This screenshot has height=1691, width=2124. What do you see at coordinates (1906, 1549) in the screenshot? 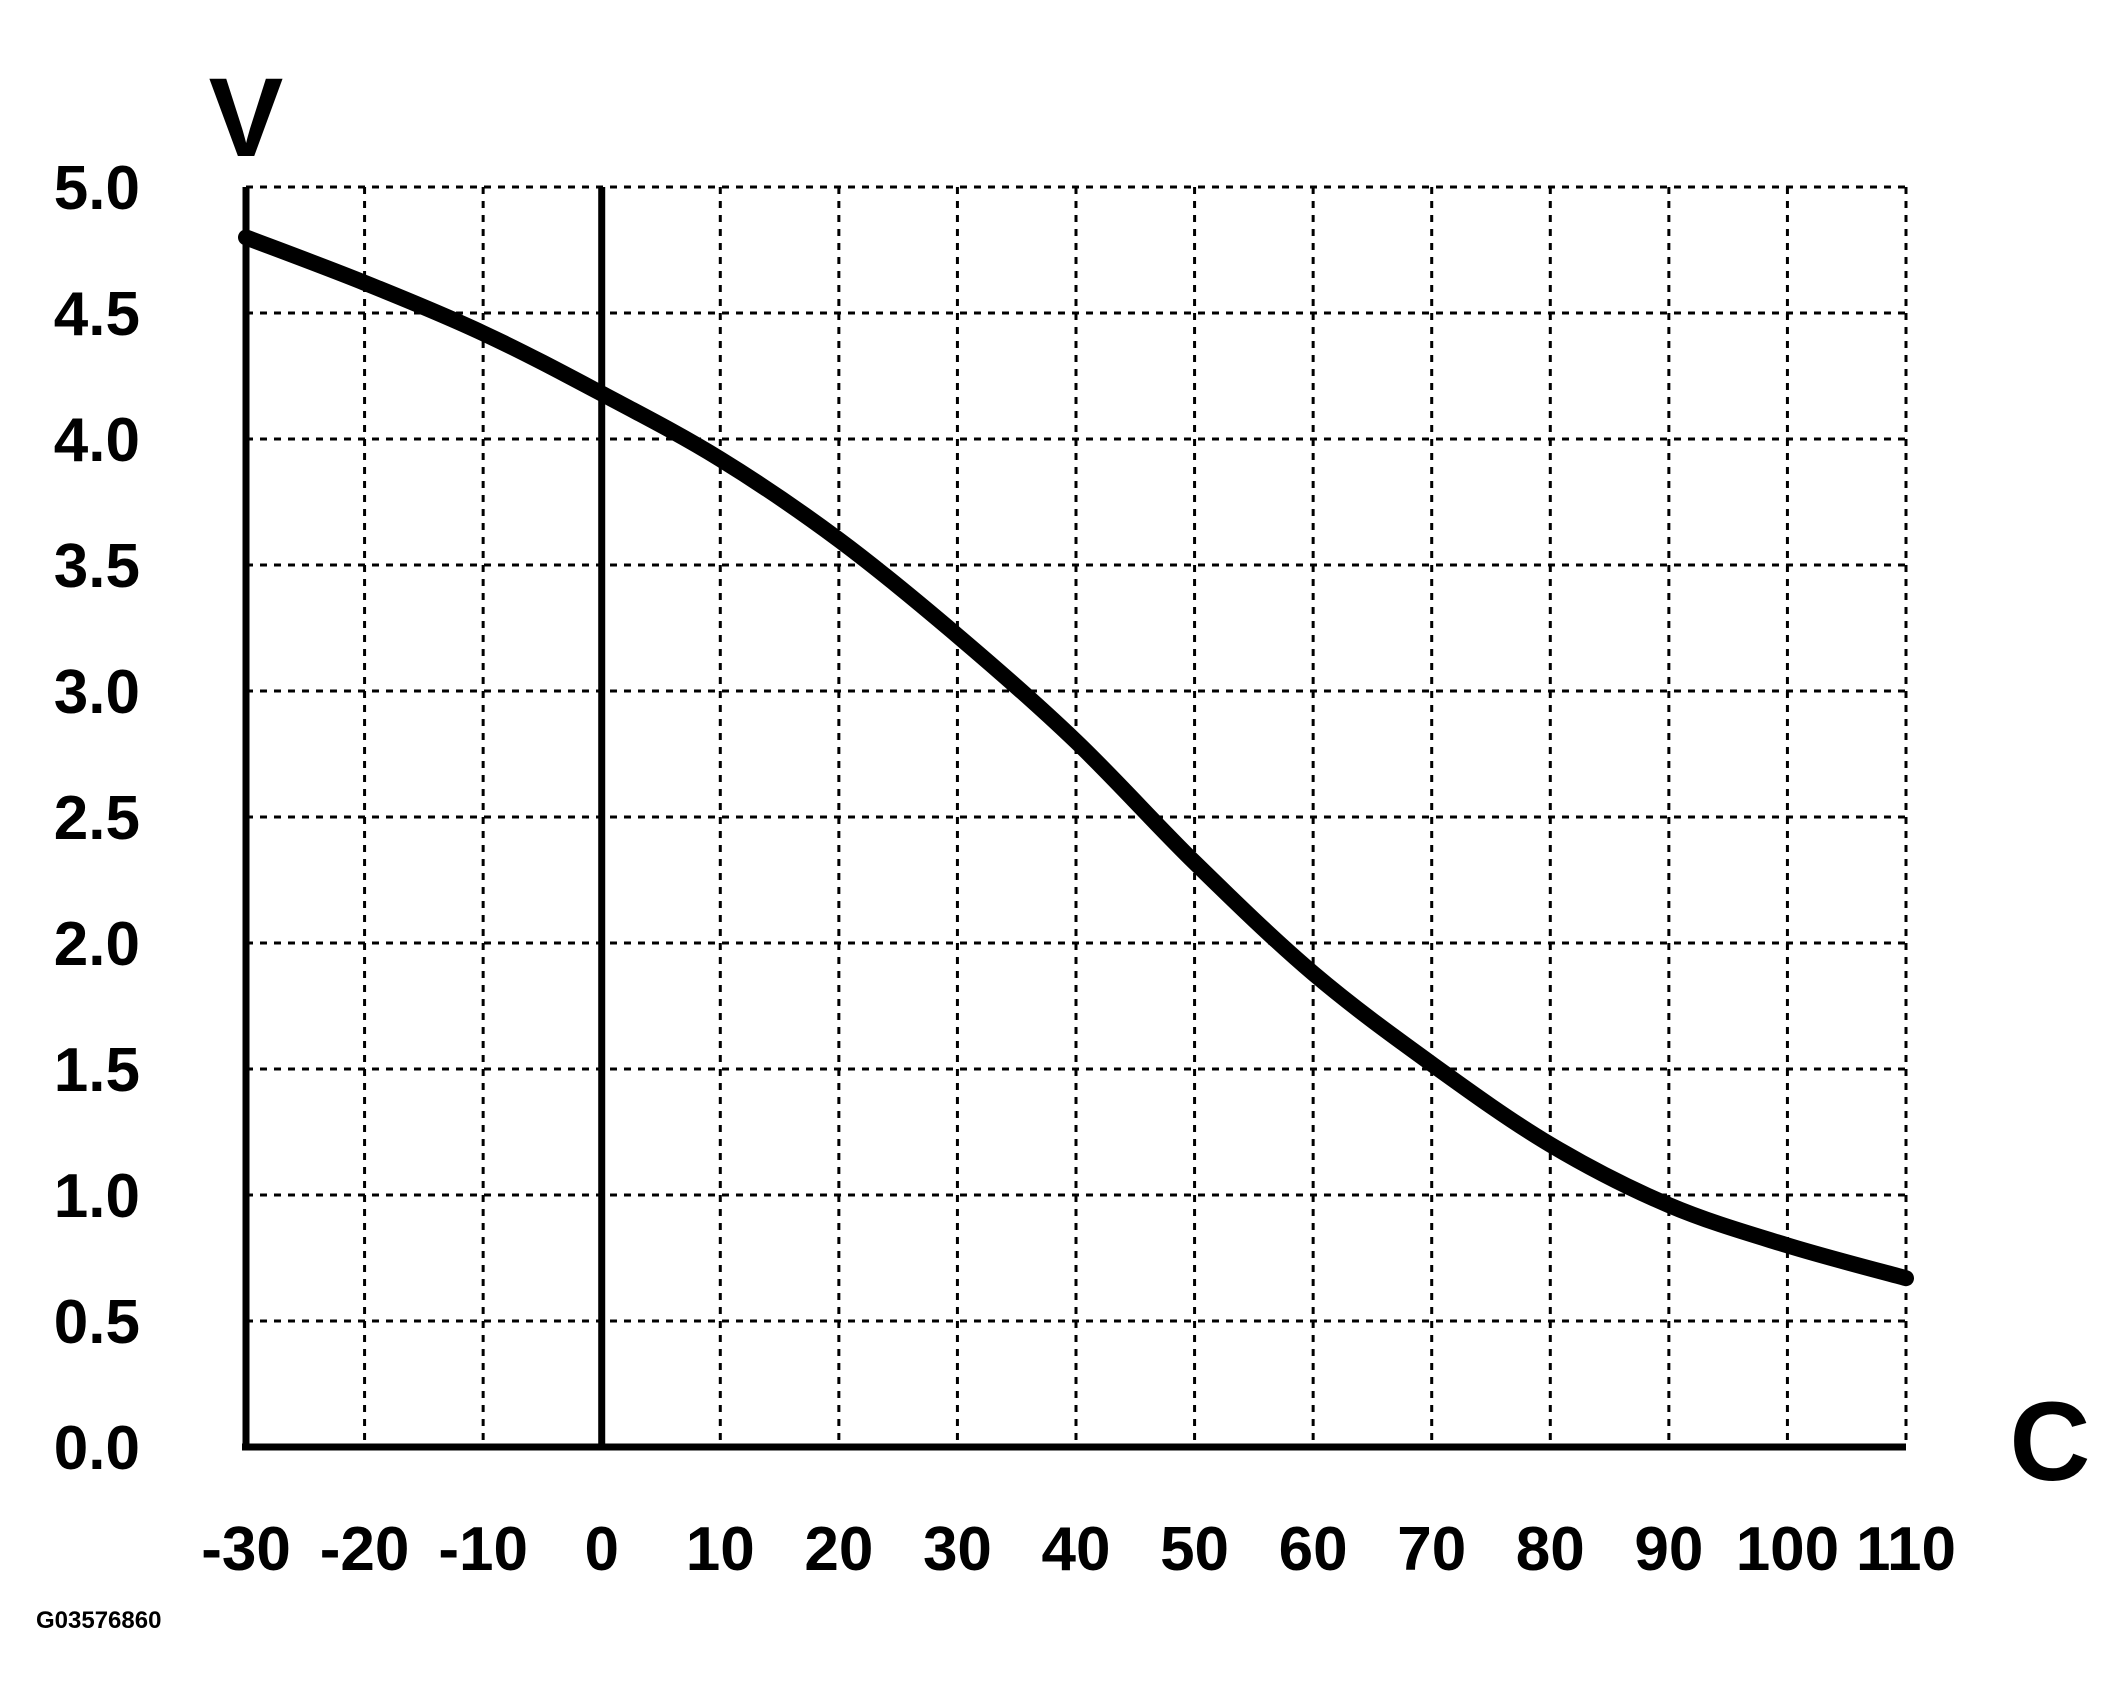
I see `x-tick-label: 110` at bounding box center [1906, 1549].